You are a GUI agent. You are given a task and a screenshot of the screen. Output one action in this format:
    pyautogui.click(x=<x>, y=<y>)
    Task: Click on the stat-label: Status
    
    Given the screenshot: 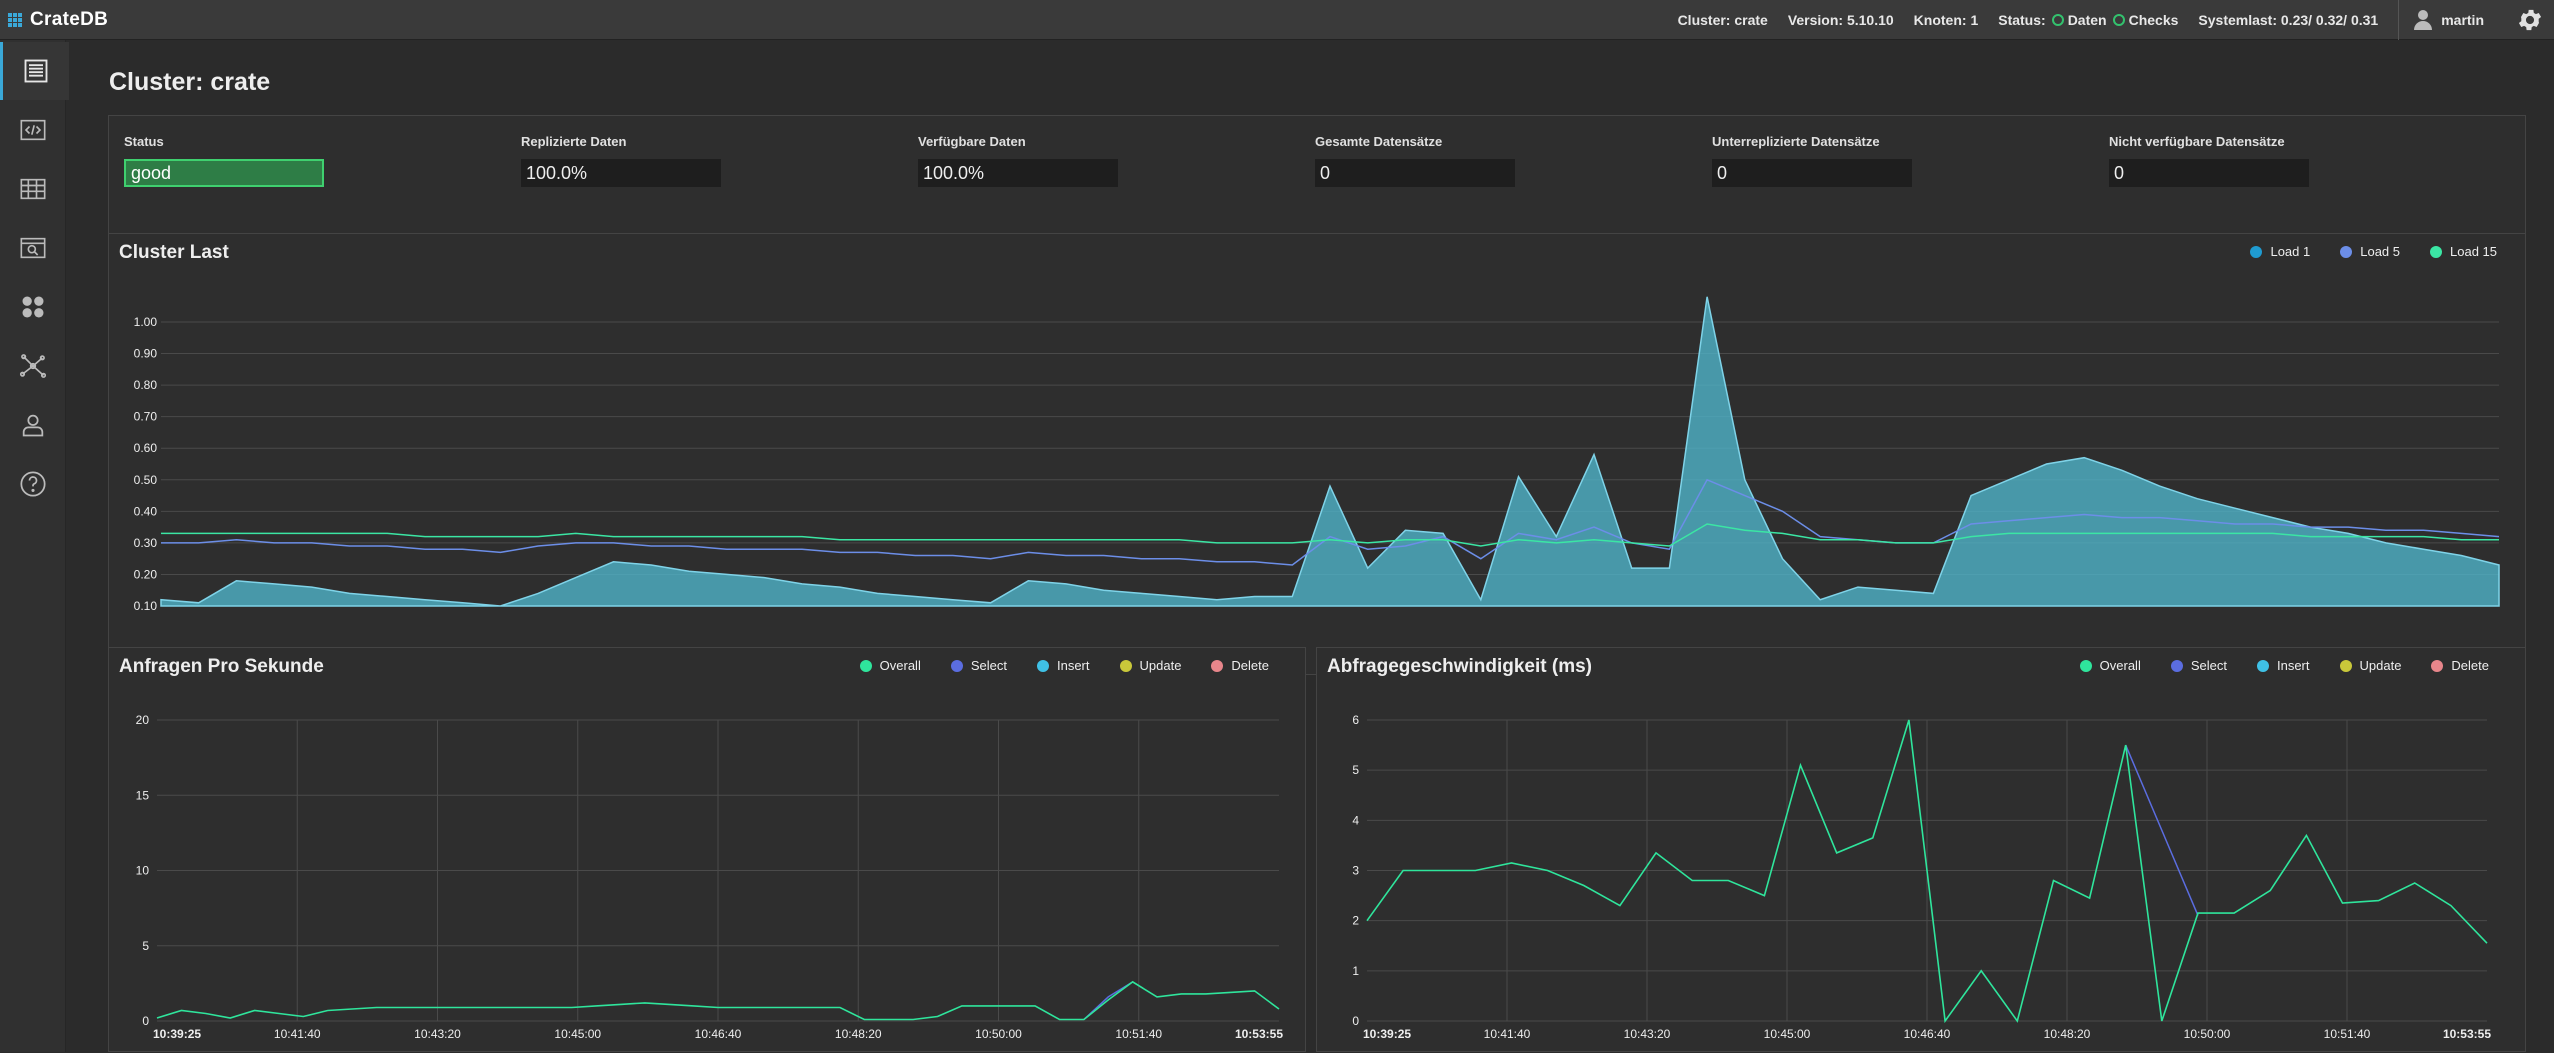 What is the action you would take?
    pyautogui.click(x=144, y=141)
    